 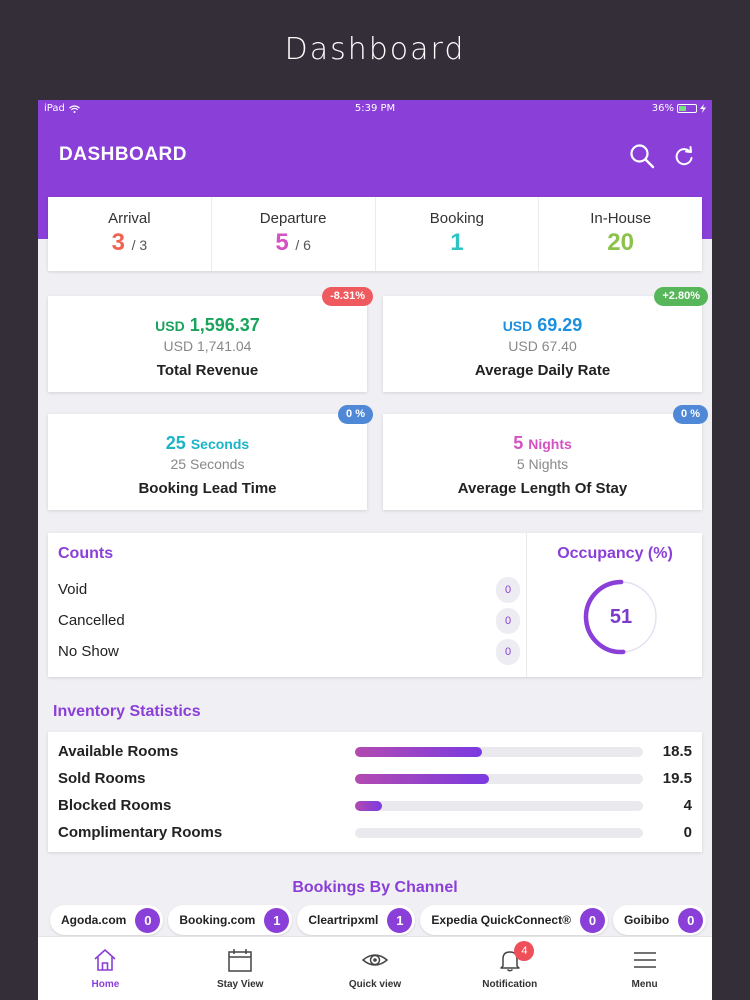 I want to click on device-label: iPad, so click(x=54, y=108).